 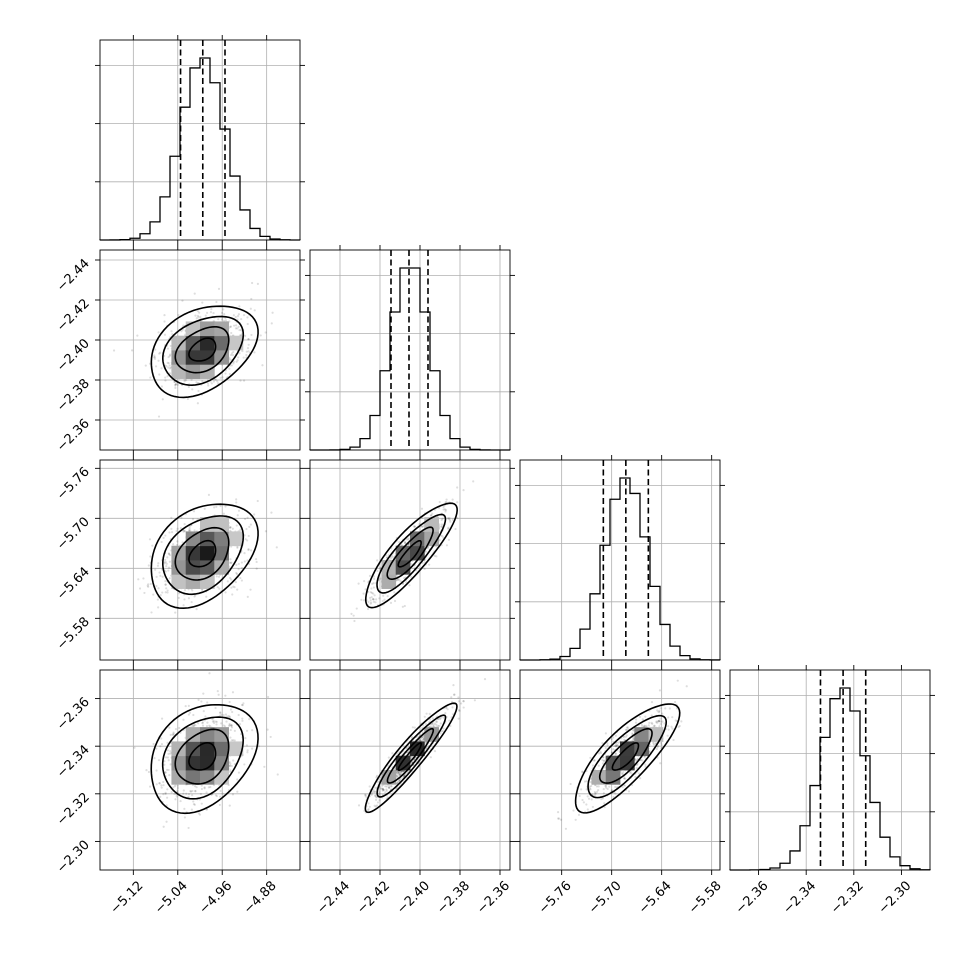 What do you see at coordinates (655, 897) in the screenshot?
I see `x-tick-label: −5.64` at bounding box center [655, 897].